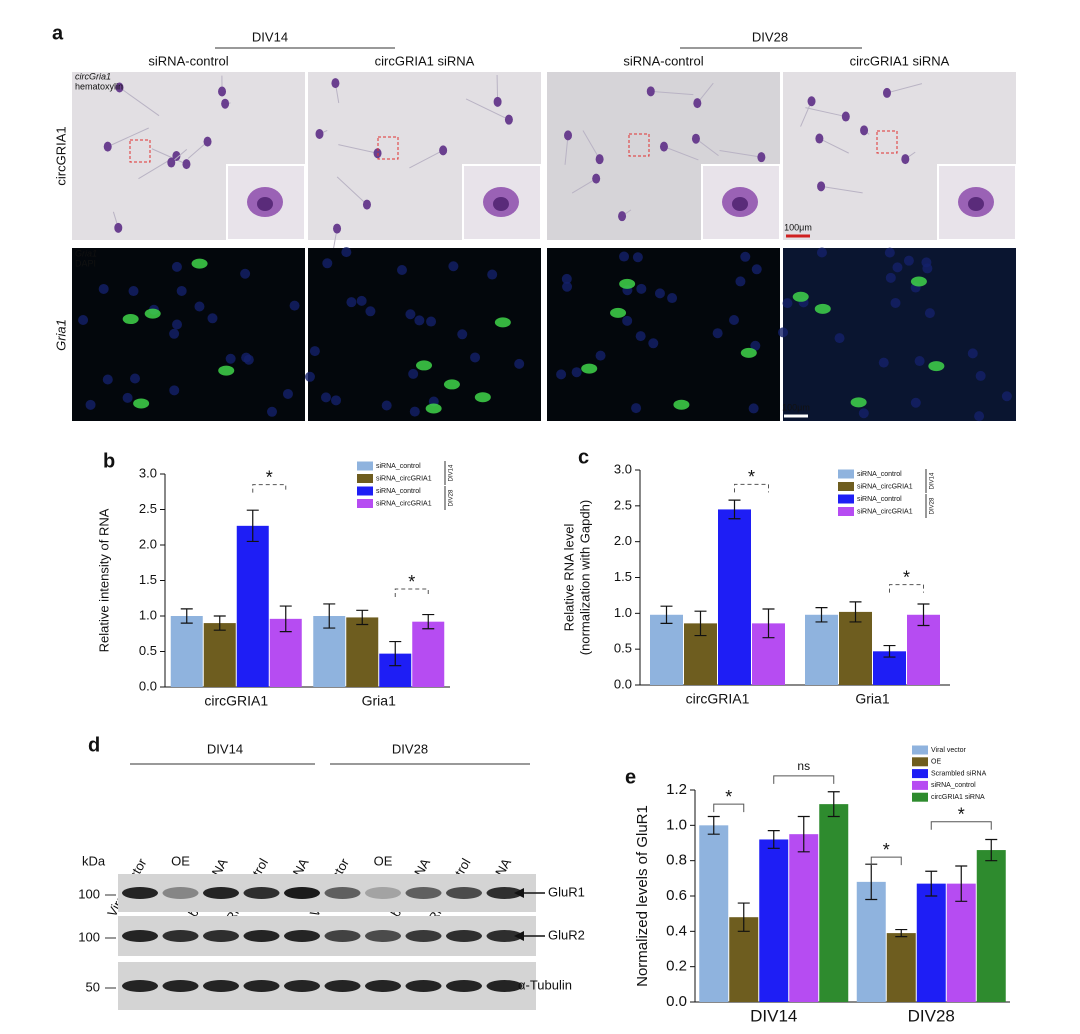  What do you see at coordinates (623, 648) in the screenshot?
I see `y-tick-label: 0.5` at bounding box center [623, 648].